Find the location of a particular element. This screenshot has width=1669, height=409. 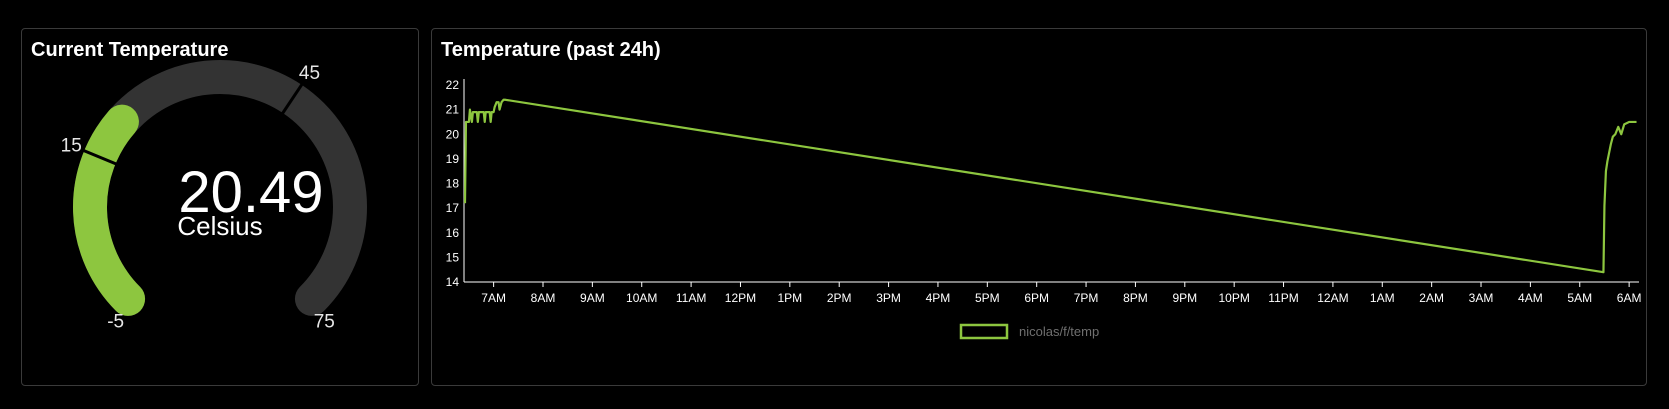

chart-panel-title: Temperature (past 24h) is located at coordinates (551, 50).